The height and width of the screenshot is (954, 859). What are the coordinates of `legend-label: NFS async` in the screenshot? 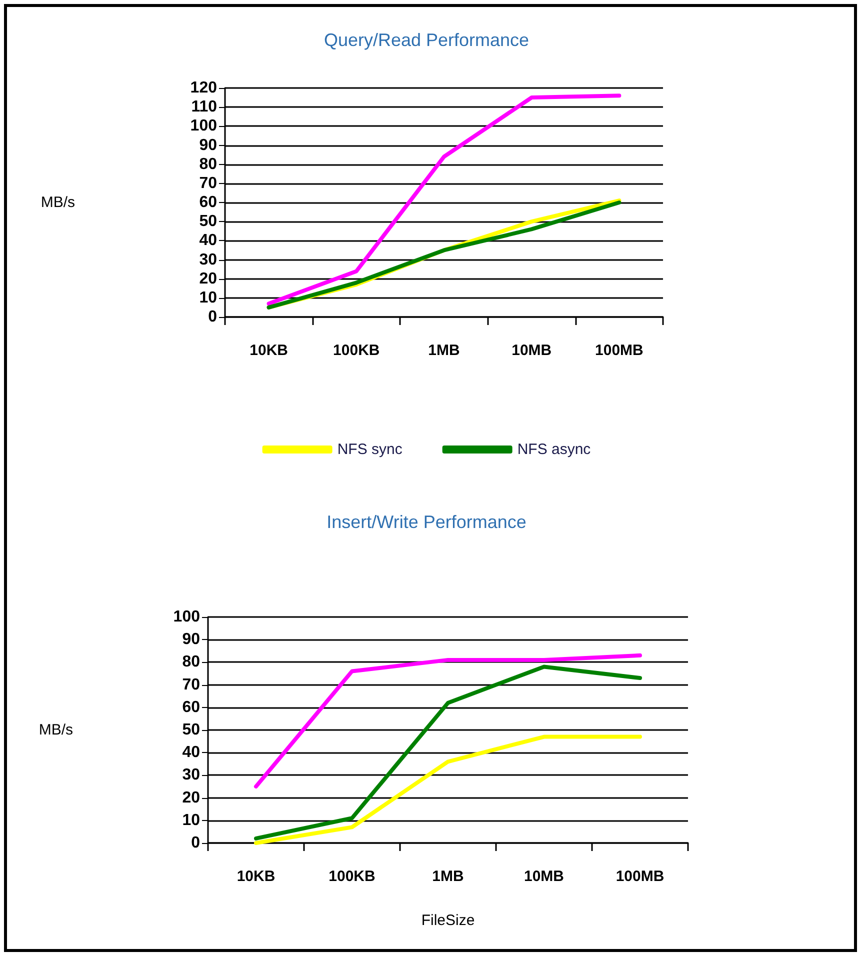 It's located at (554, 449).